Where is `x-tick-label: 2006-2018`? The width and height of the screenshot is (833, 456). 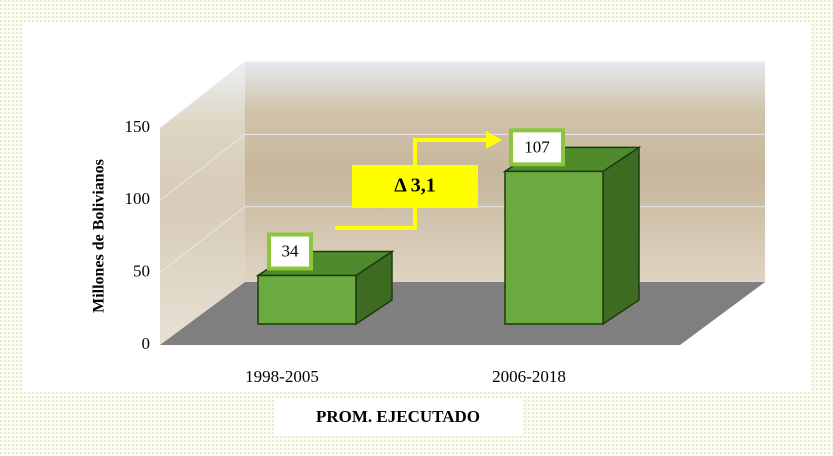
x-tick-label: 2006-2018 is located at coordinates (529, 376).